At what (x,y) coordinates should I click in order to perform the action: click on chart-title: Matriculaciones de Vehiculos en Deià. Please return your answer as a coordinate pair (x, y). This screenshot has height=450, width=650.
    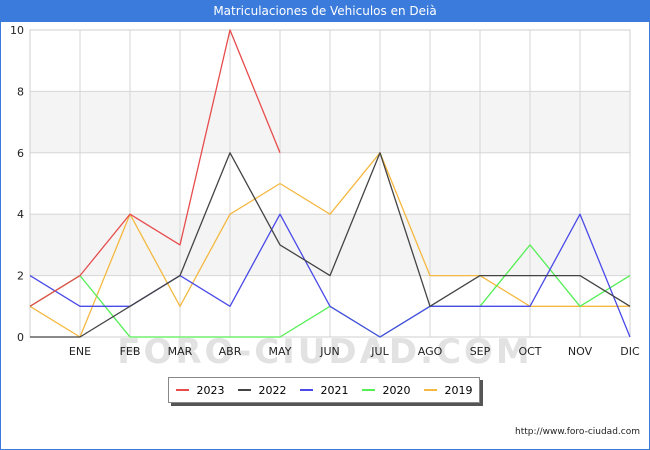
    Looking at the image, I should click on (325, 11).